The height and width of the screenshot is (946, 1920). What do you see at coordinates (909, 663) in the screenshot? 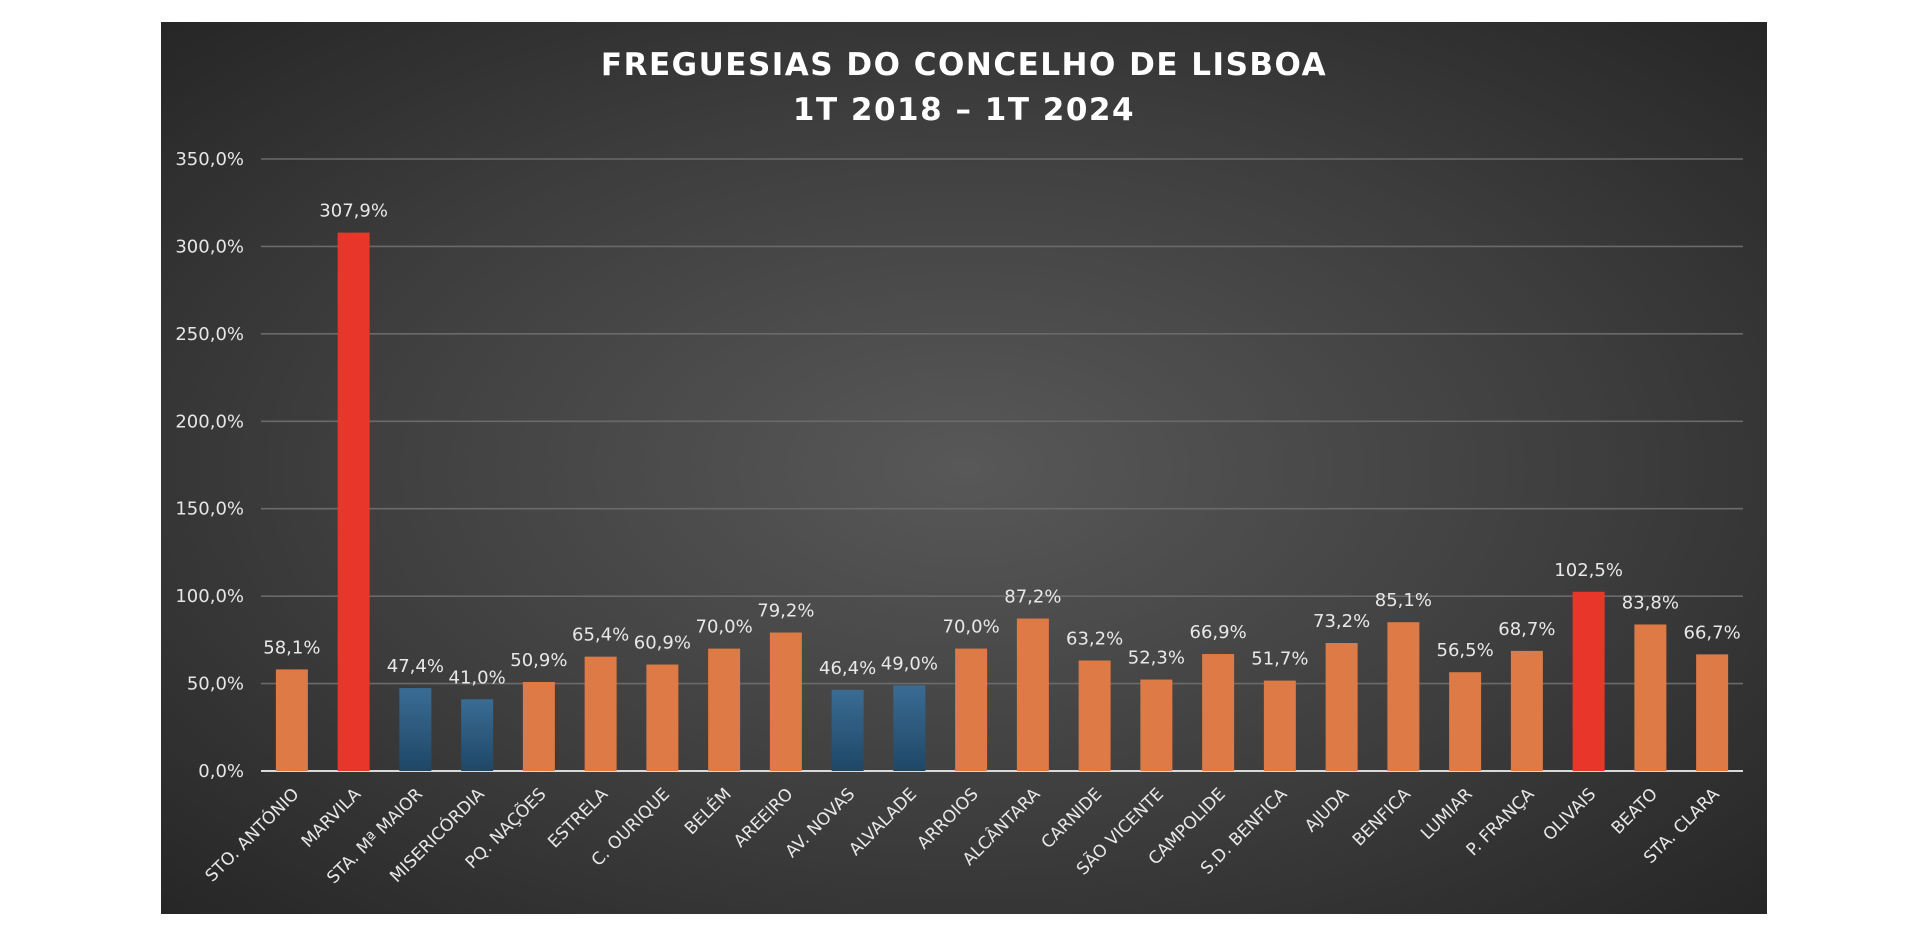
I see `data-label: 49,0%` at bounding box center [909, 663].